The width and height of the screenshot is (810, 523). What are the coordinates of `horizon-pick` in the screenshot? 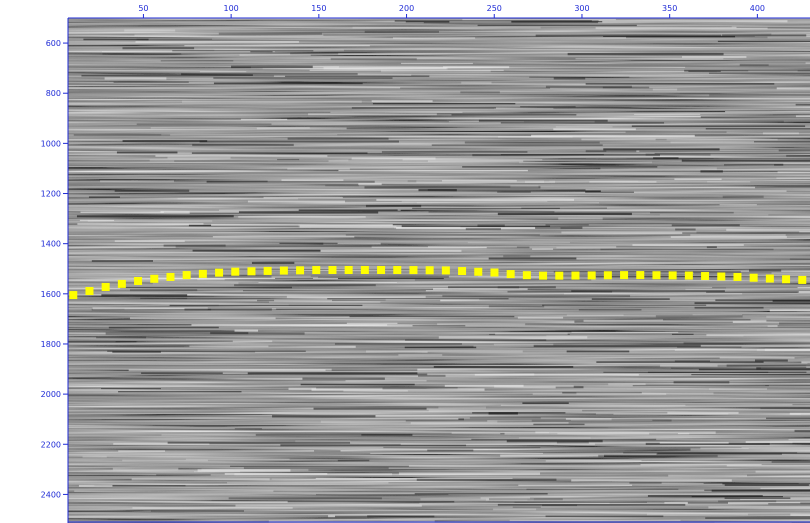 It's located at (438, 283).